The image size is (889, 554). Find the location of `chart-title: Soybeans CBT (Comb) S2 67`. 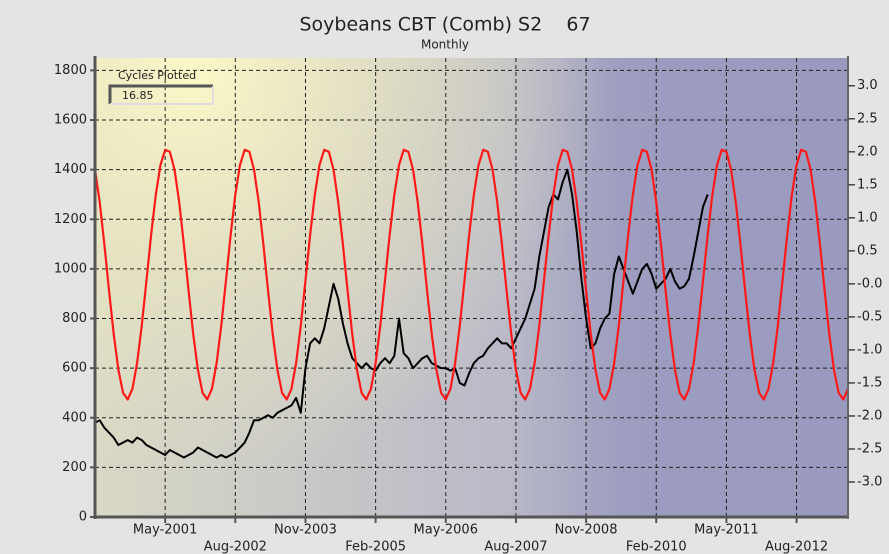

chart-title: Soybeans CBT (Comb) S2 67 is located at coordinates (444, 25).